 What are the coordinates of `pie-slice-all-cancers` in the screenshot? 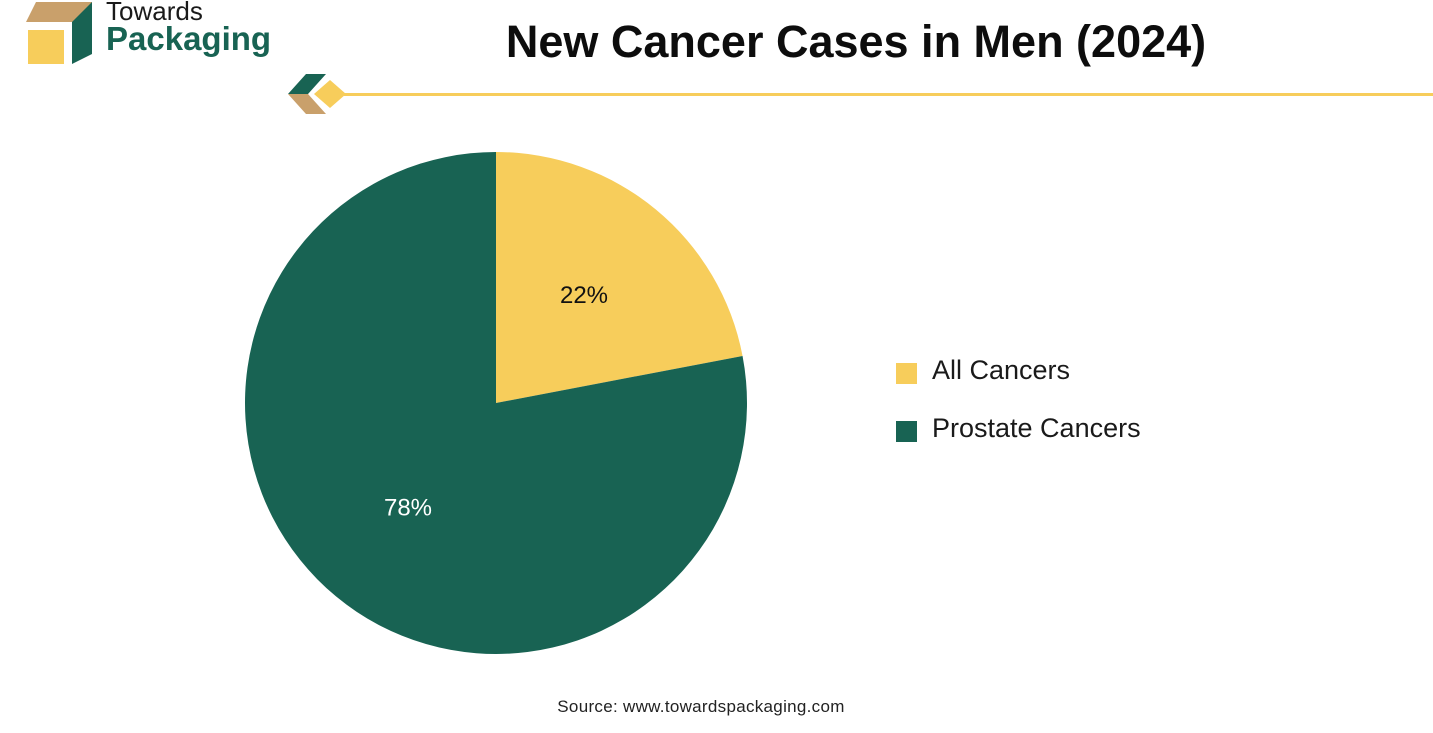 It's located at (619, 277).